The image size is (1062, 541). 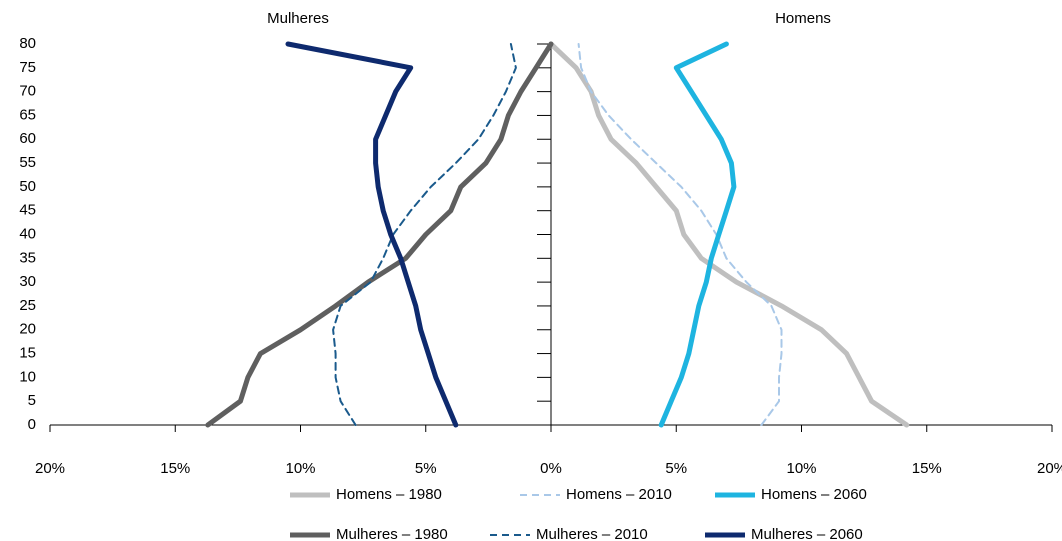 What do you see at coordinates (392, 533) in the screenshot?
I see `legend-label: Mulheres – 1980` at bounding box center [392, 533].